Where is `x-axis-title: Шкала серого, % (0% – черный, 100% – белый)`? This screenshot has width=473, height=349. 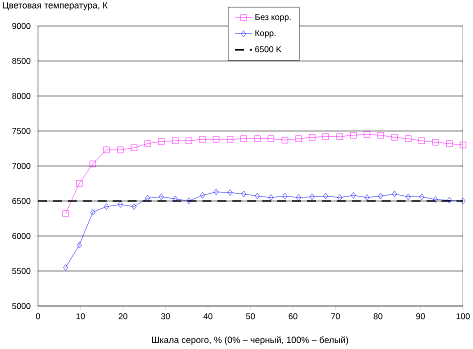
x-axis-title: Шкала серого, % (0% – черный, 100% – белый) is located at coordinates (250, 340).